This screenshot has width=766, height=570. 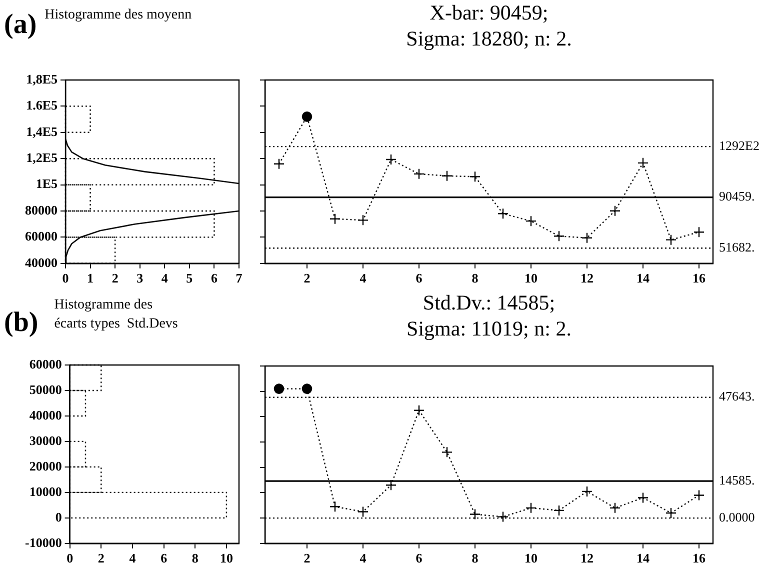 I want to click on chart-title: Histogramme des moyenn, so click(x=118, y=15).